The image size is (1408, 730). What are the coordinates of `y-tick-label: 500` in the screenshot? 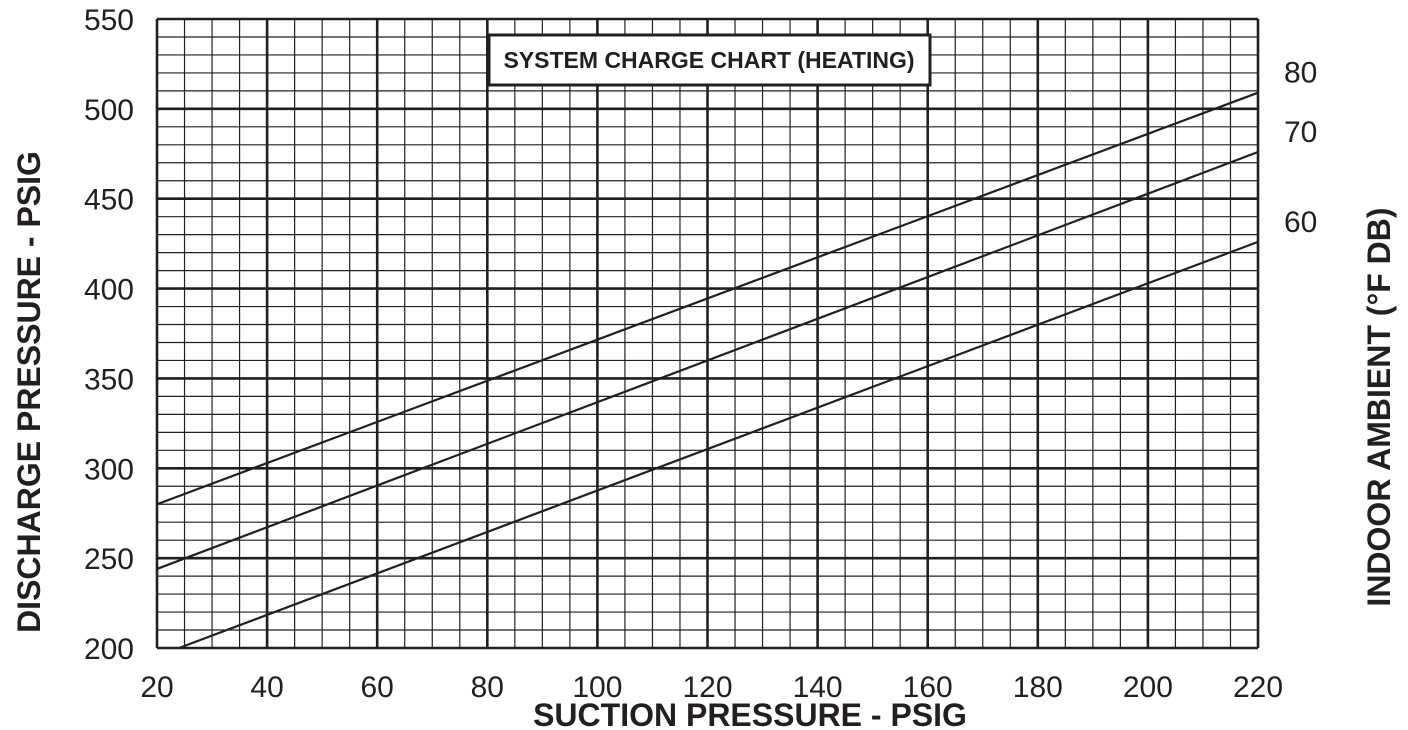 It's located at (109, 110).